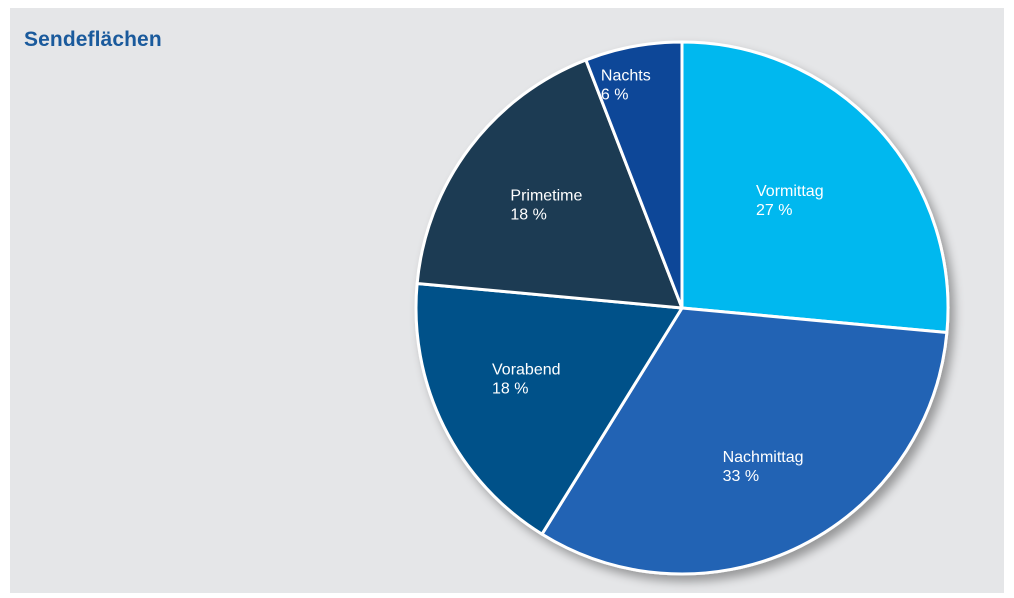  What do you see at coordinates (626, 75) in the screenshot?
I see `slice-label-nachts: Nachts` at bounding box center [626, 75].